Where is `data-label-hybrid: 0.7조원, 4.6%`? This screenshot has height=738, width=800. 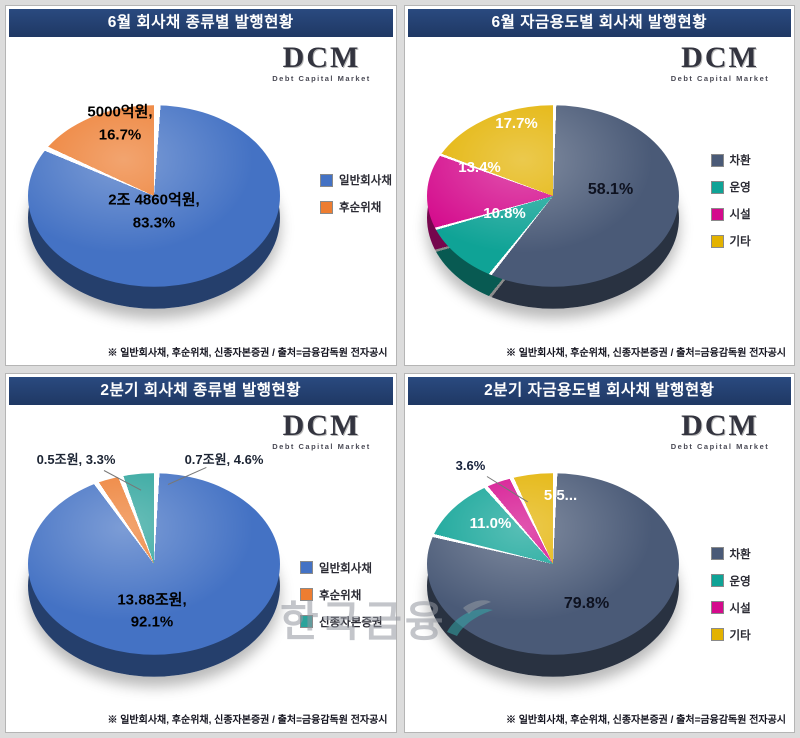
data-label-hybrid: 0.7조원, 4.6% is located at coordinates (224, 459).